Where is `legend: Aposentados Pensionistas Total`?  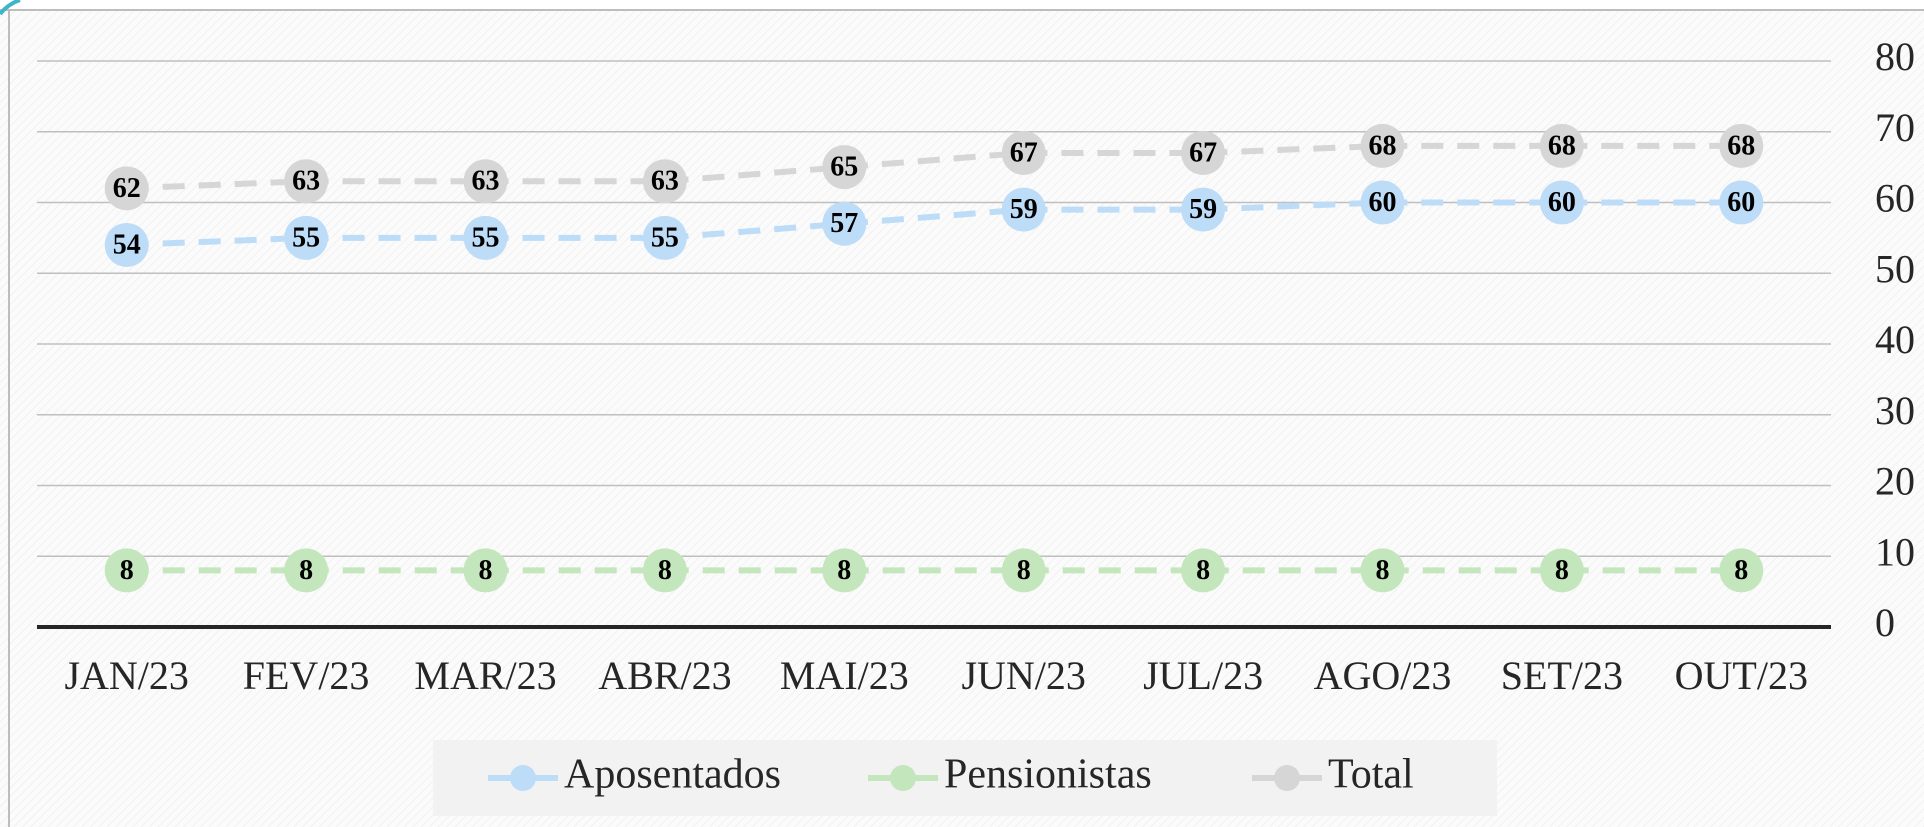
legend: Aposentados Pensionistas Total is located at coordinates (951, 775).